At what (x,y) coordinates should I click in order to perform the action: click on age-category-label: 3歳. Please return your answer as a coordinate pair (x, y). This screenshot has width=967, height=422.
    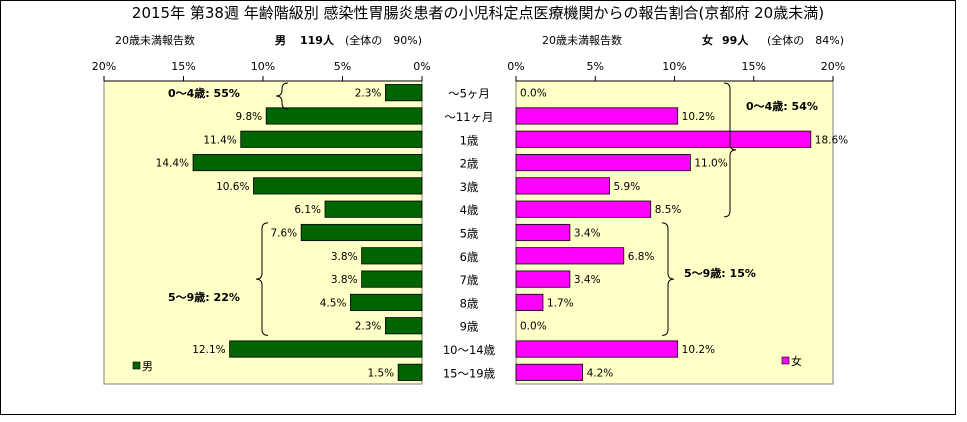
    Looking at the image, I should click on (469, 187).